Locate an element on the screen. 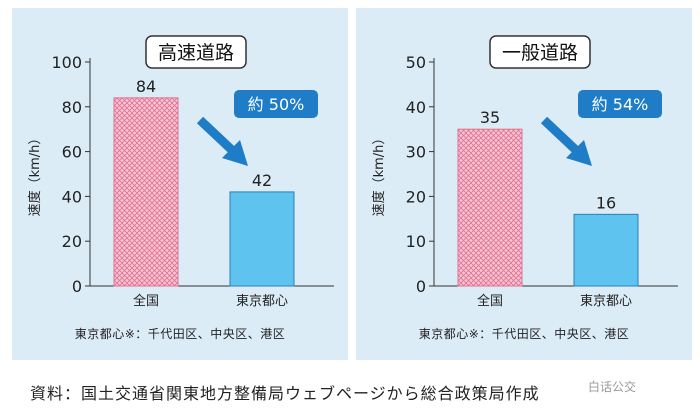  y-tick-label: 60 is located at coordinates (72, 152).